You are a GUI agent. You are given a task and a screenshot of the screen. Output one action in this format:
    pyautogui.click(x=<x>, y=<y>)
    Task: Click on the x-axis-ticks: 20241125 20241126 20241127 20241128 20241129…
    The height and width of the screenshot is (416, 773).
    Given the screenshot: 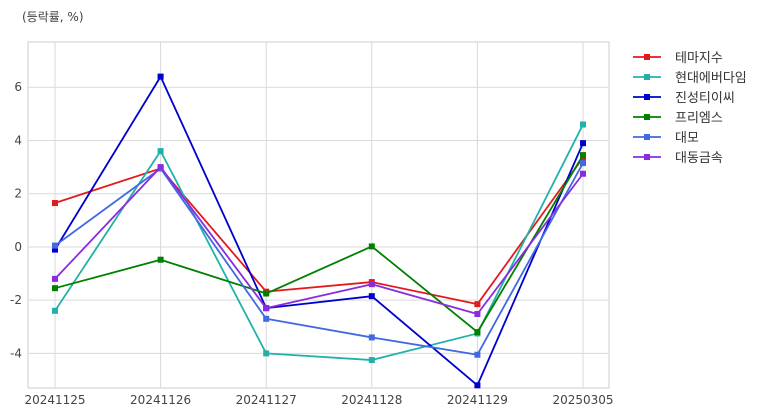 What is the action you would take?
    pyautogui.click(x=318, y=400)
    